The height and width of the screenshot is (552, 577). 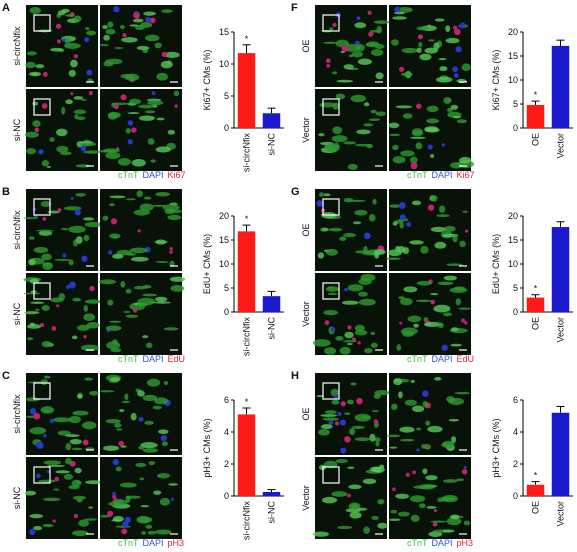 I want to click on y-axis-label: pH3+ CMs (%), so click(x=496, y=447).